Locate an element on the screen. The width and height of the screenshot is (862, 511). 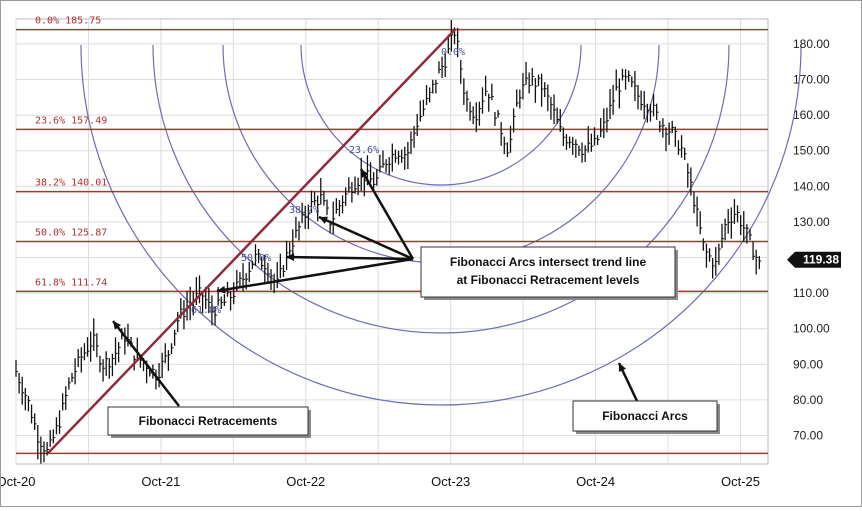
x-axis: Oct-20 Oct-21 Oct-22 Oct-23 Oct-24 Oct-25 is located at coordinates (380, 481).